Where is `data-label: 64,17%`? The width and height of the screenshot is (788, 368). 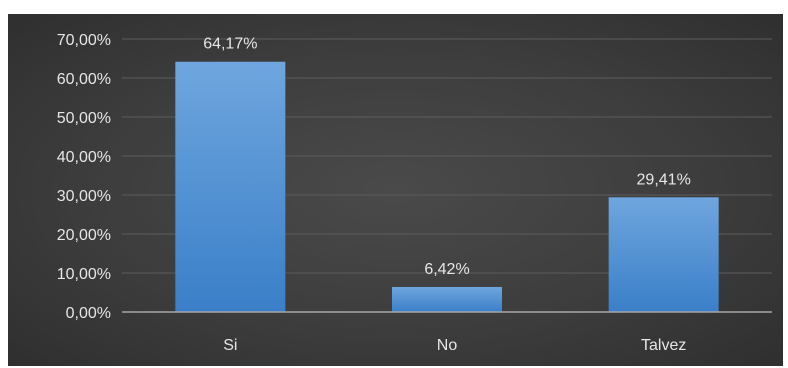
data-label: 64,17% is located at coordinates (230, 44).